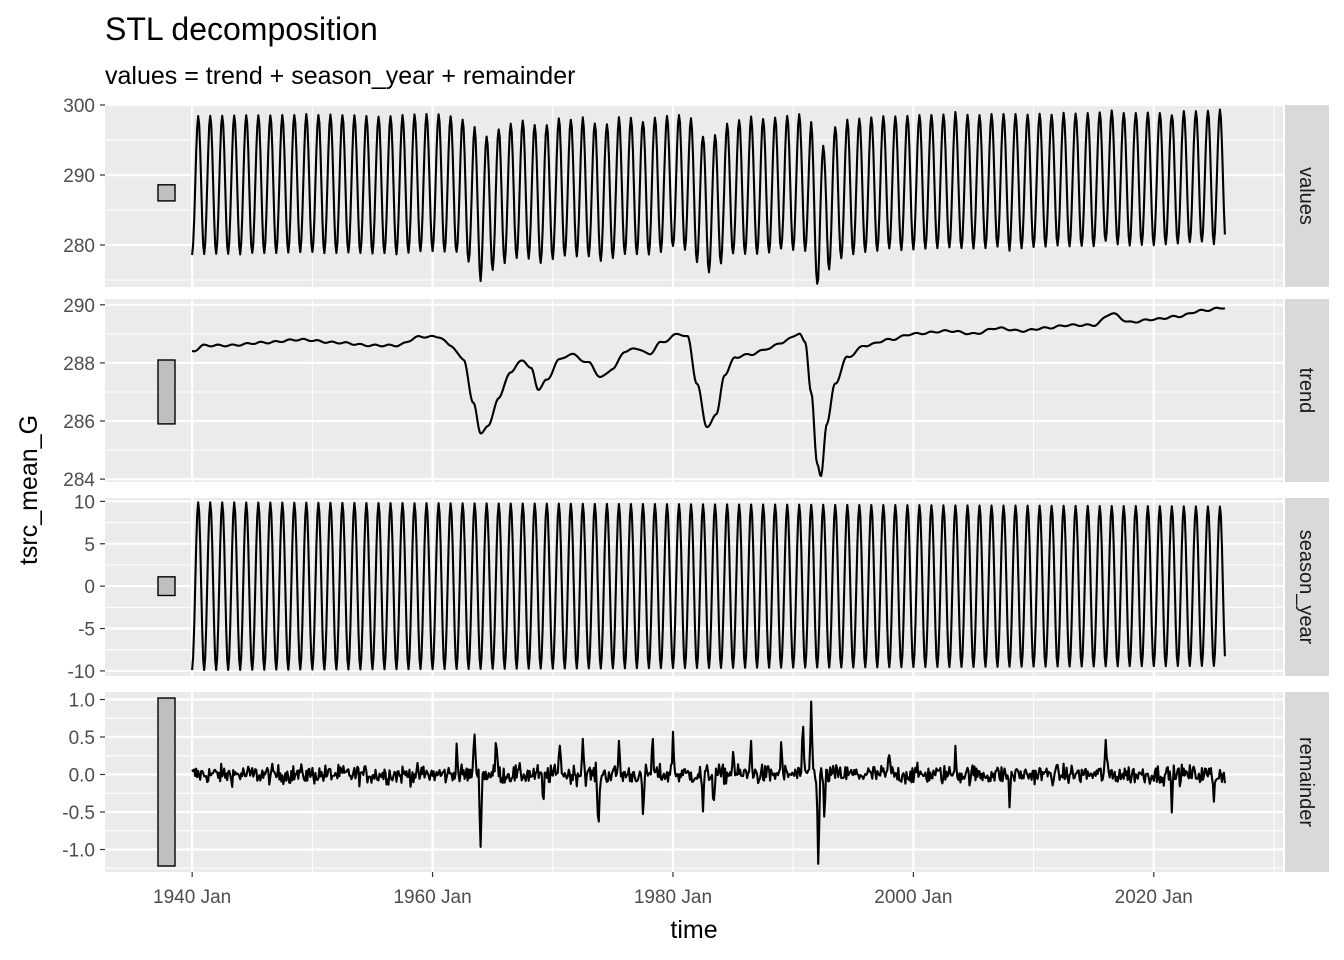 The height and width of the screenshot is (960, 1344). Describe the element at coordinates (708, 392) in the screenshot. I see `series-line-trend` at that location.